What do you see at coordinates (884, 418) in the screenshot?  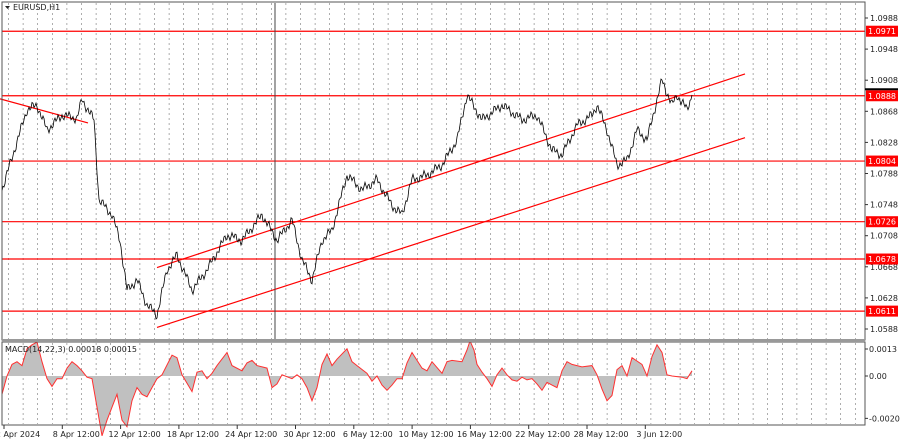 I see `macd-tick-label: -0.00204` at bounding box center [884, 418].